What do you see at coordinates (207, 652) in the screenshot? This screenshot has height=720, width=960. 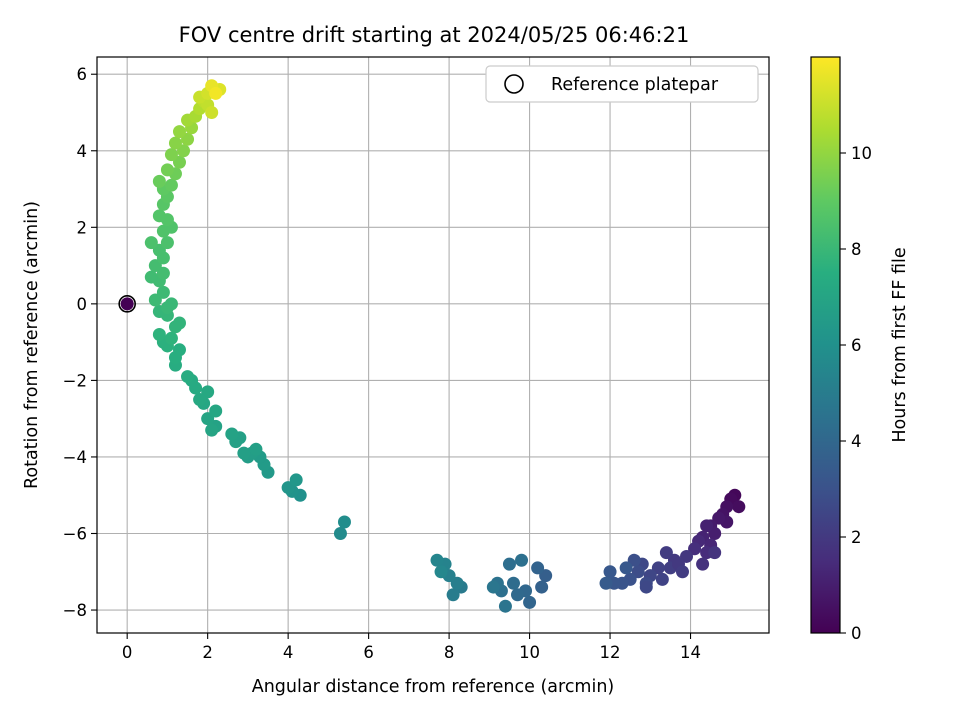 I see `x-tick-label: 2` at bounding box center [207, 652].